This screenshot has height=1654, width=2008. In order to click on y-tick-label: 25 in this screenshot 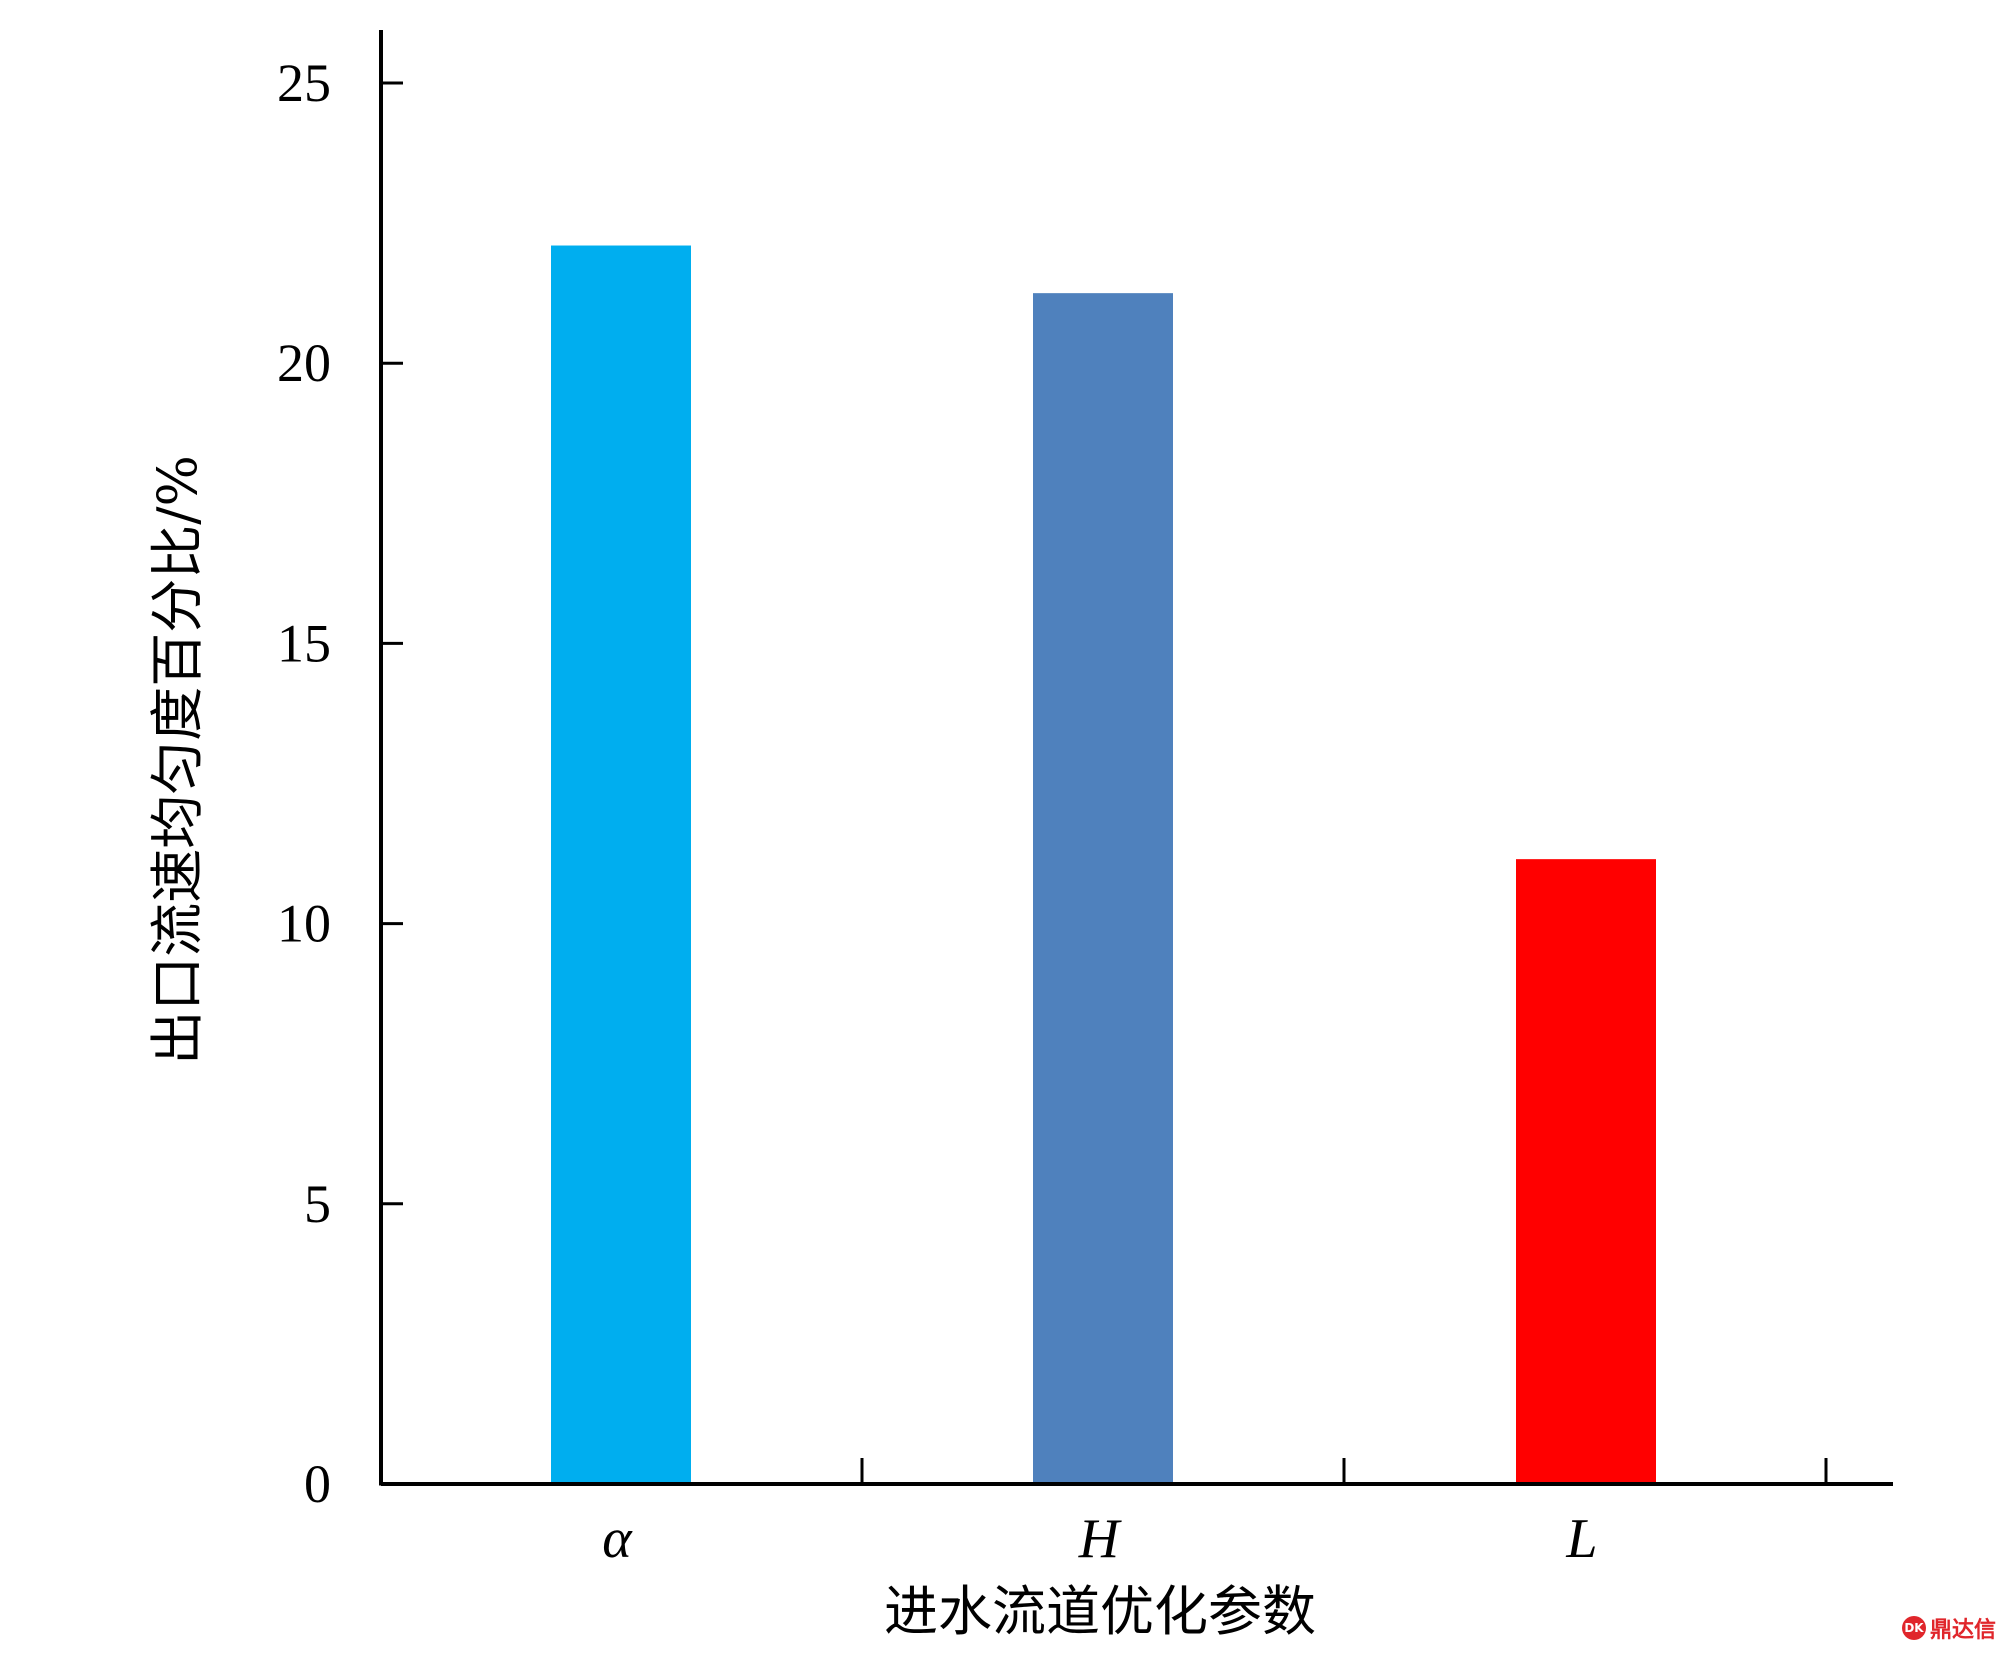, I will do `click(304, 83)`.